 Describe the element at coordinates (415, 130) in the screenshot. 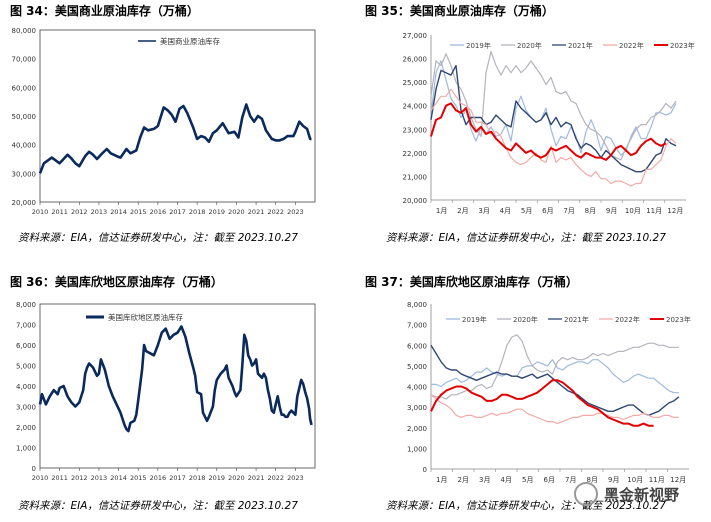

I see `y-tick-label: 23,000` at that location.